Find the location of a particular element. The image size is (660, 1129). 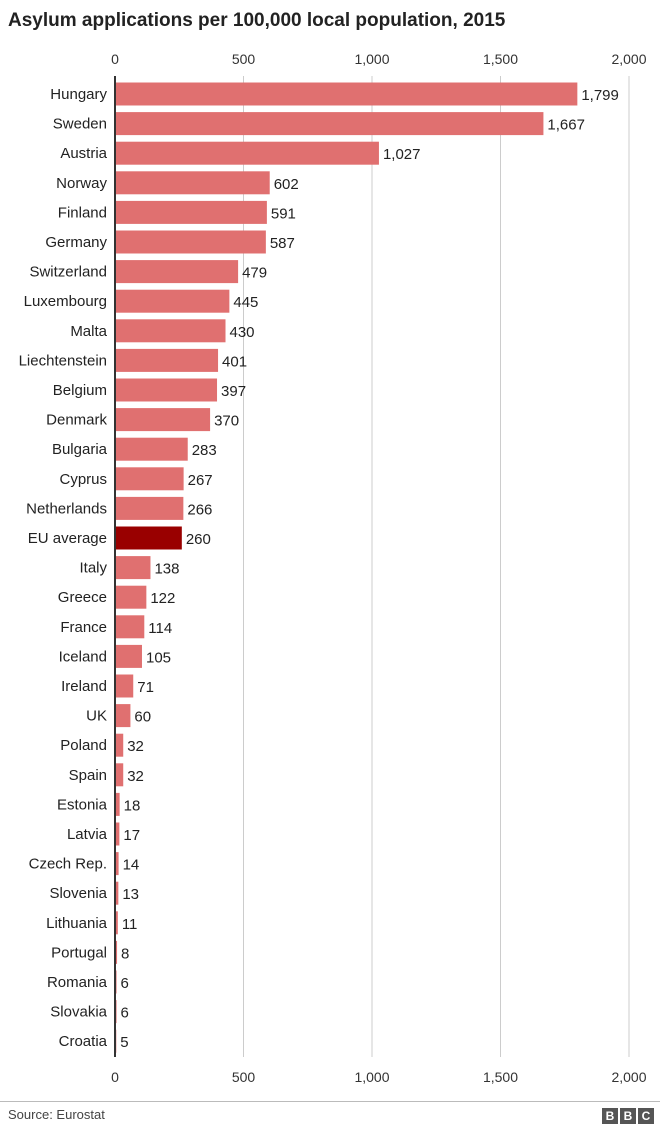

category-label: Latvia is located at coordinates (87, 834).